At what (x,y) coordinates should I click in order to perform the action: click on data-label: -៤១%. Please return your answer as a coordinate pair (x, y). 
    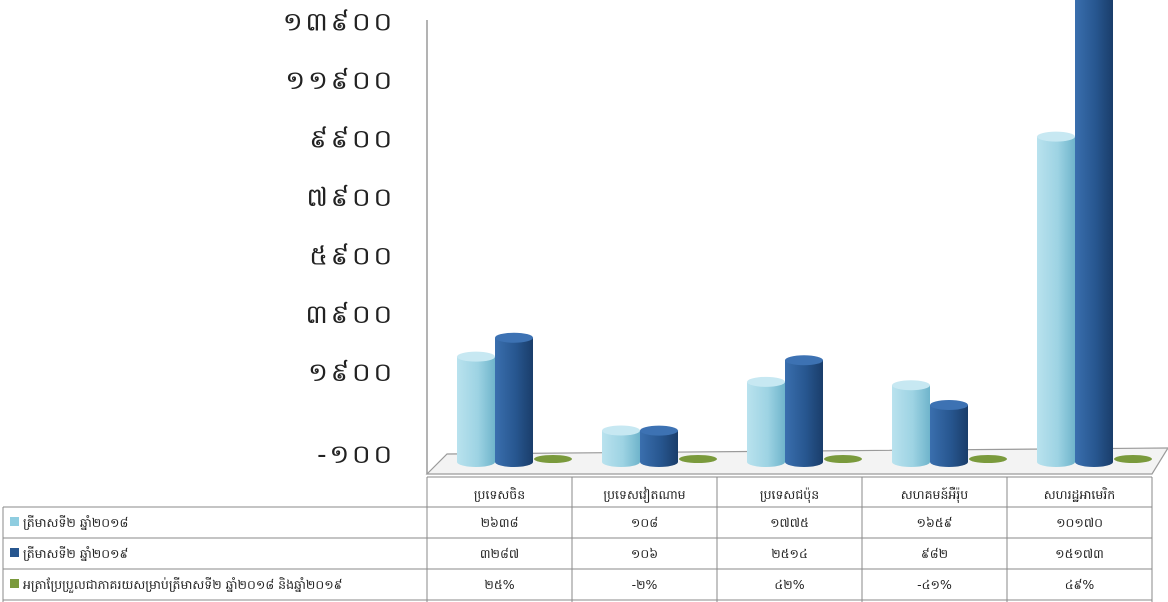
    Looking at the image, I should click on (934, 584).